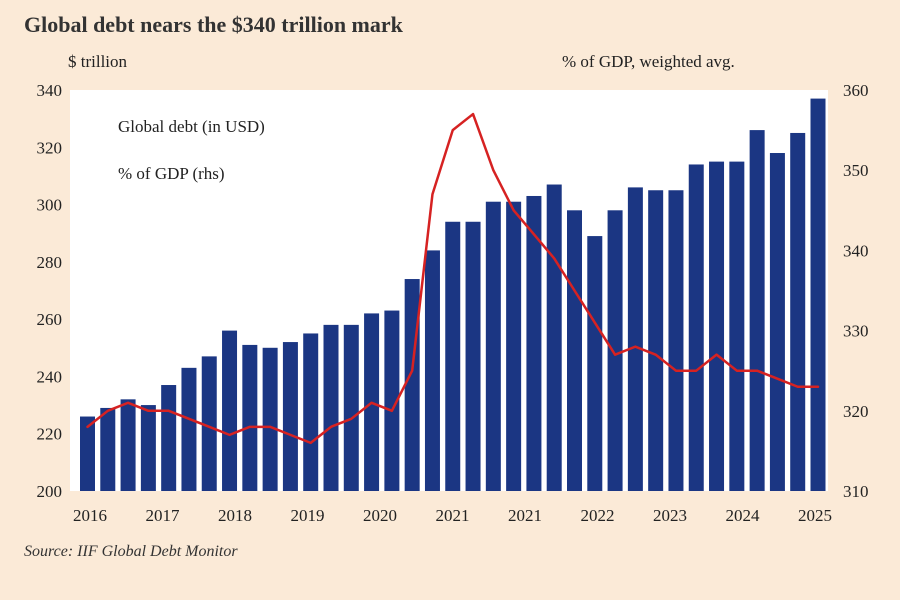  I want to click on left-axis-unit: $ trillion, so click(98, 61).